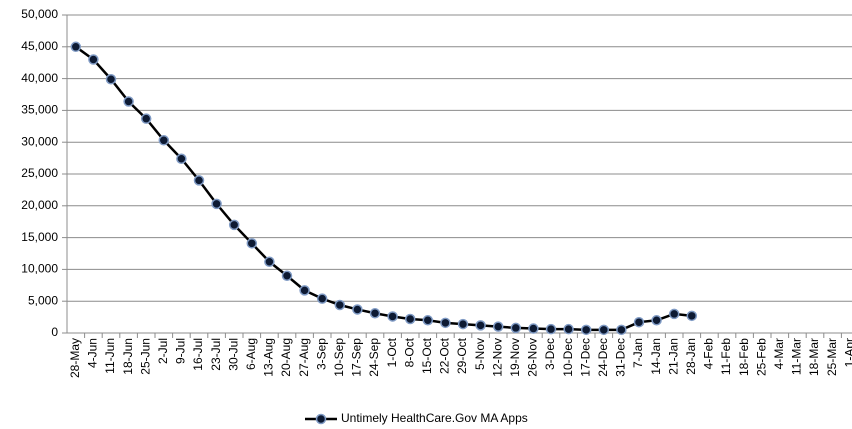  Describe the element at coordinates (585, 357) in the screenshot. I see `x-tick-label: 17-Dec` at that location.